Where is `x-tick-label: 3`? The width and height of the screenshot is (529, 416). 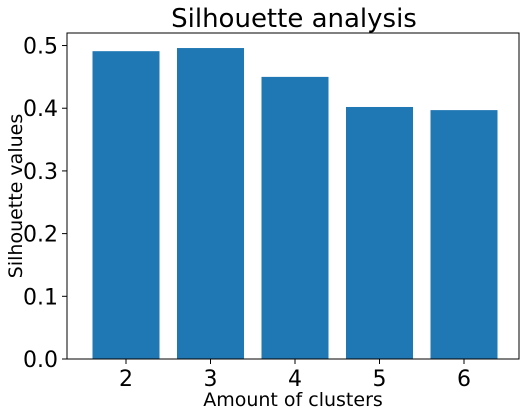 x-tick-label: 3 is located at coordinates (211, 379).